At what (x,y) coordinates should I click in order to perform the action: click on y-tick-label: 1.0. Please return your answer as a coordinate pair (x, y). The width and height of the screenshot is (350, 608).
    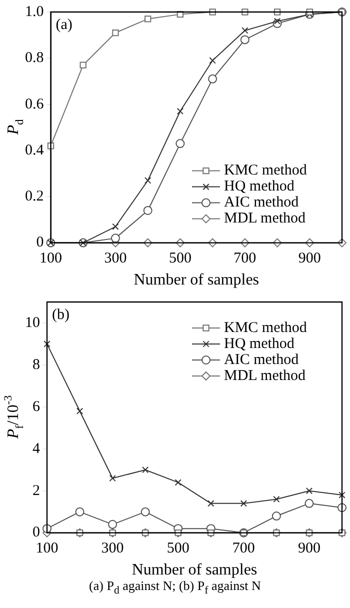
    Looking at the image, I should click on (34, 12).